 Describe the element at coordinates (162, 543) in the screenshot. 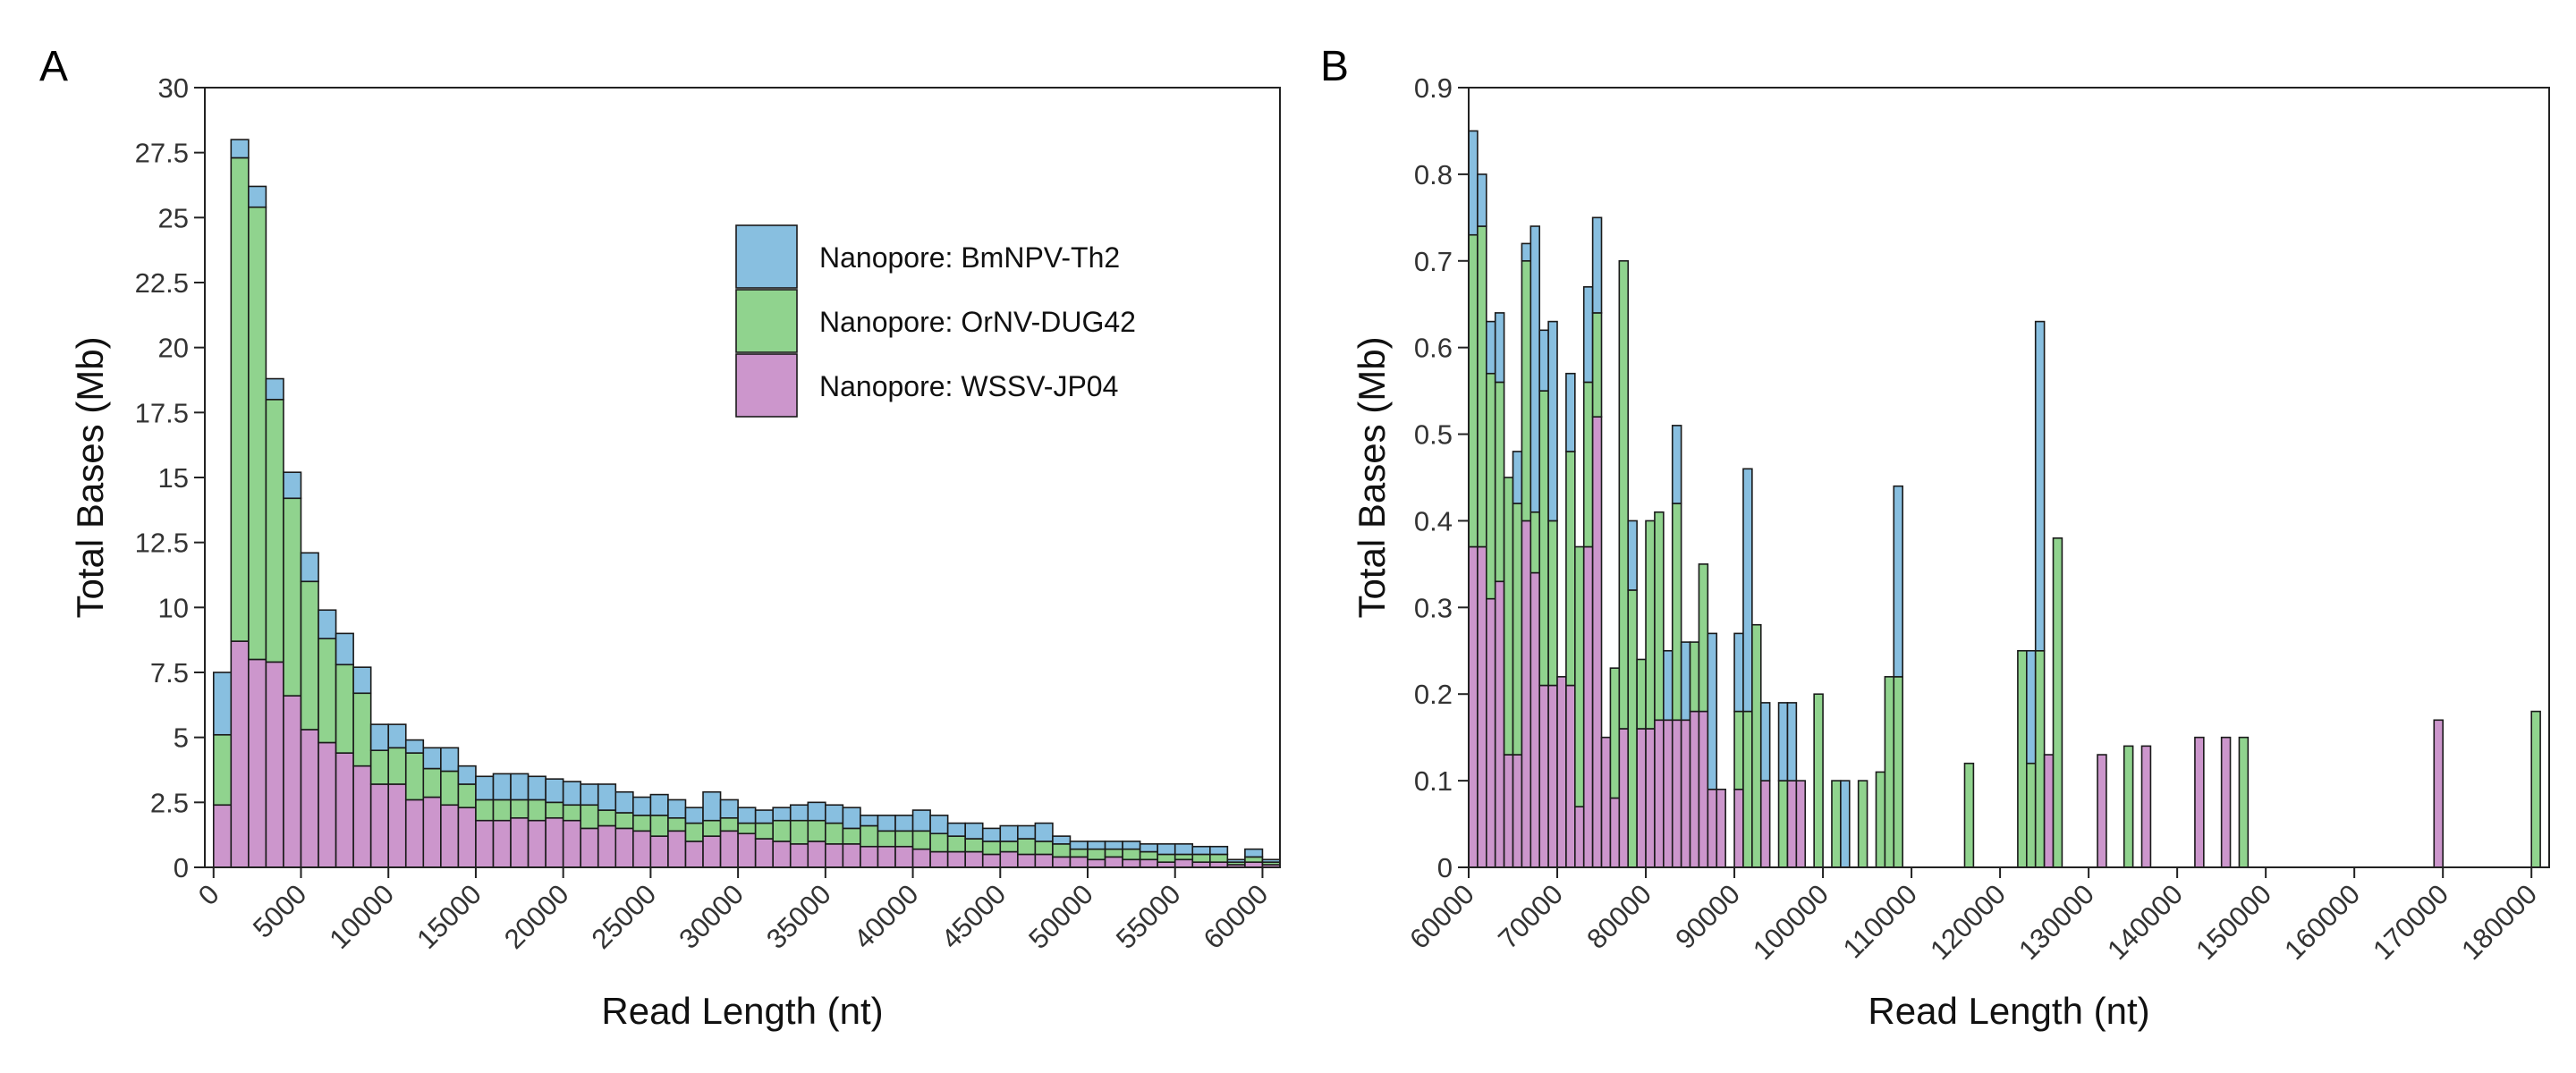

I see `panel-a-y-tick-label: 12.5` at that location.